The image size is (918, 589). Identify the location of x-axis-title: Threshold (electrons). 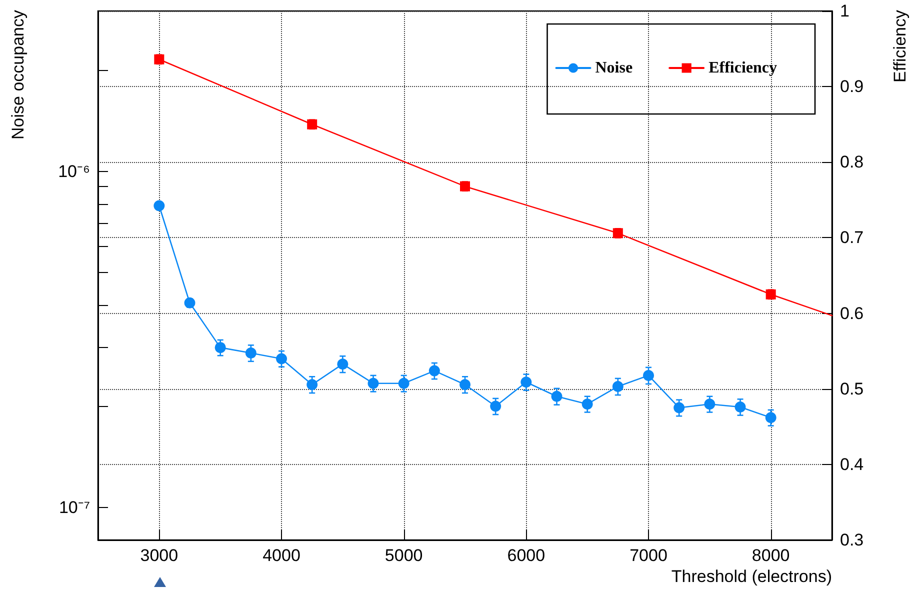
(751, 576).